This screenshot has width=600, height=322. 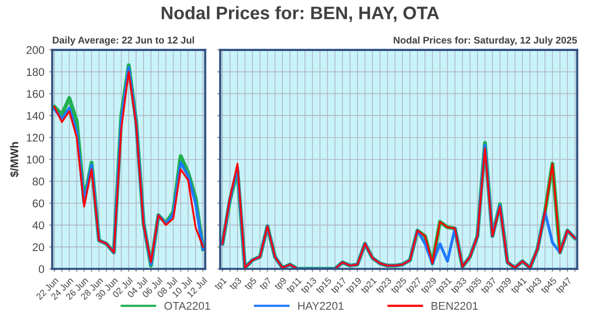 What do you see at coordinates (41, 269) in the screenshot?
I see `y-tick-label: 0` at bounding box center [41, 269].